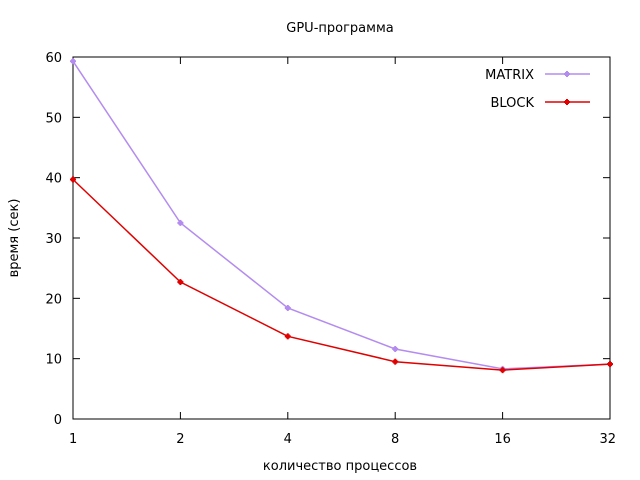  I want to click on y-tick-label: 40, so click(53, 179).